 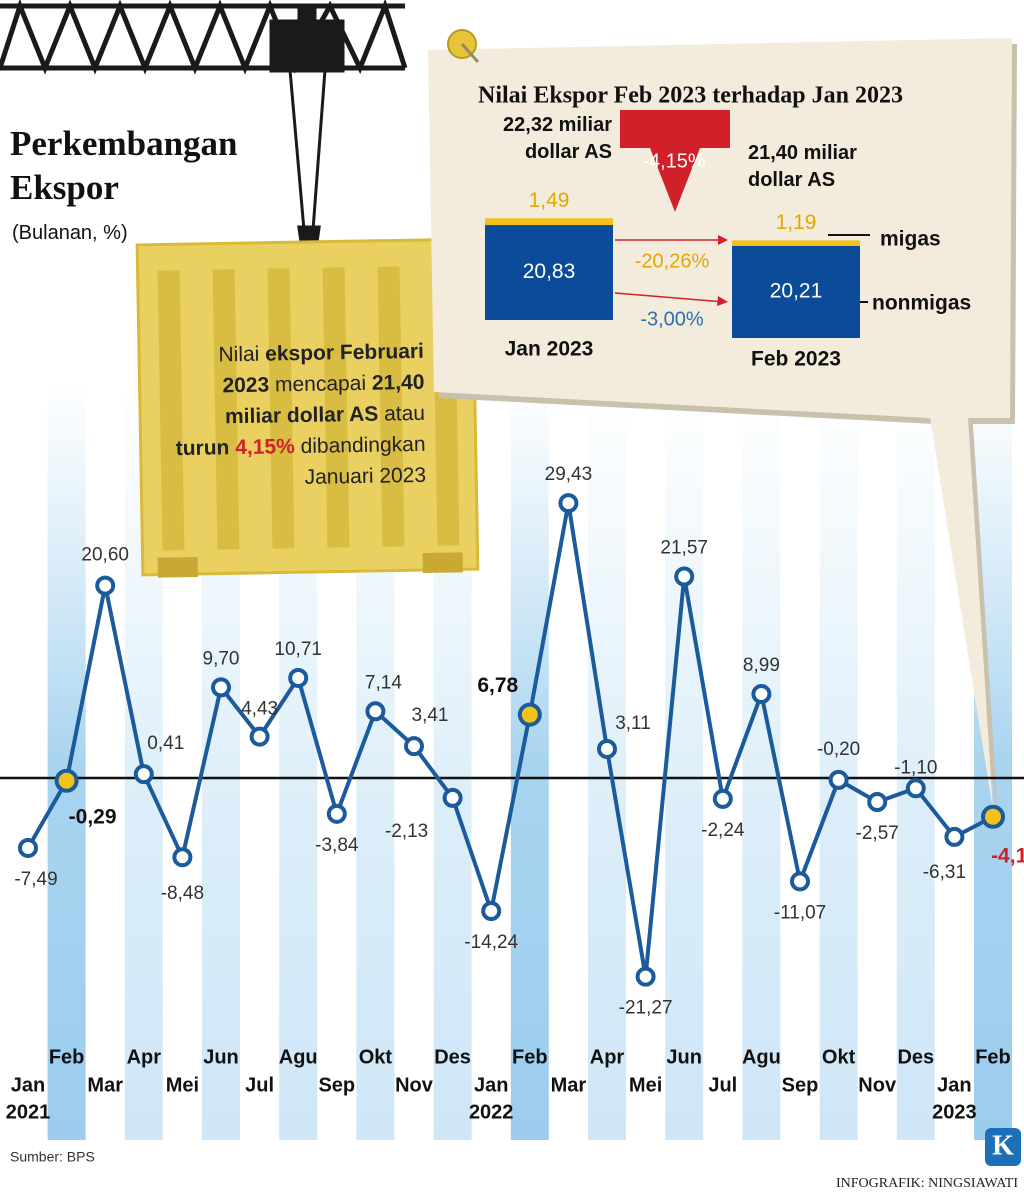 I want to click on value-label: -2,57, so click(x=877, y=833).